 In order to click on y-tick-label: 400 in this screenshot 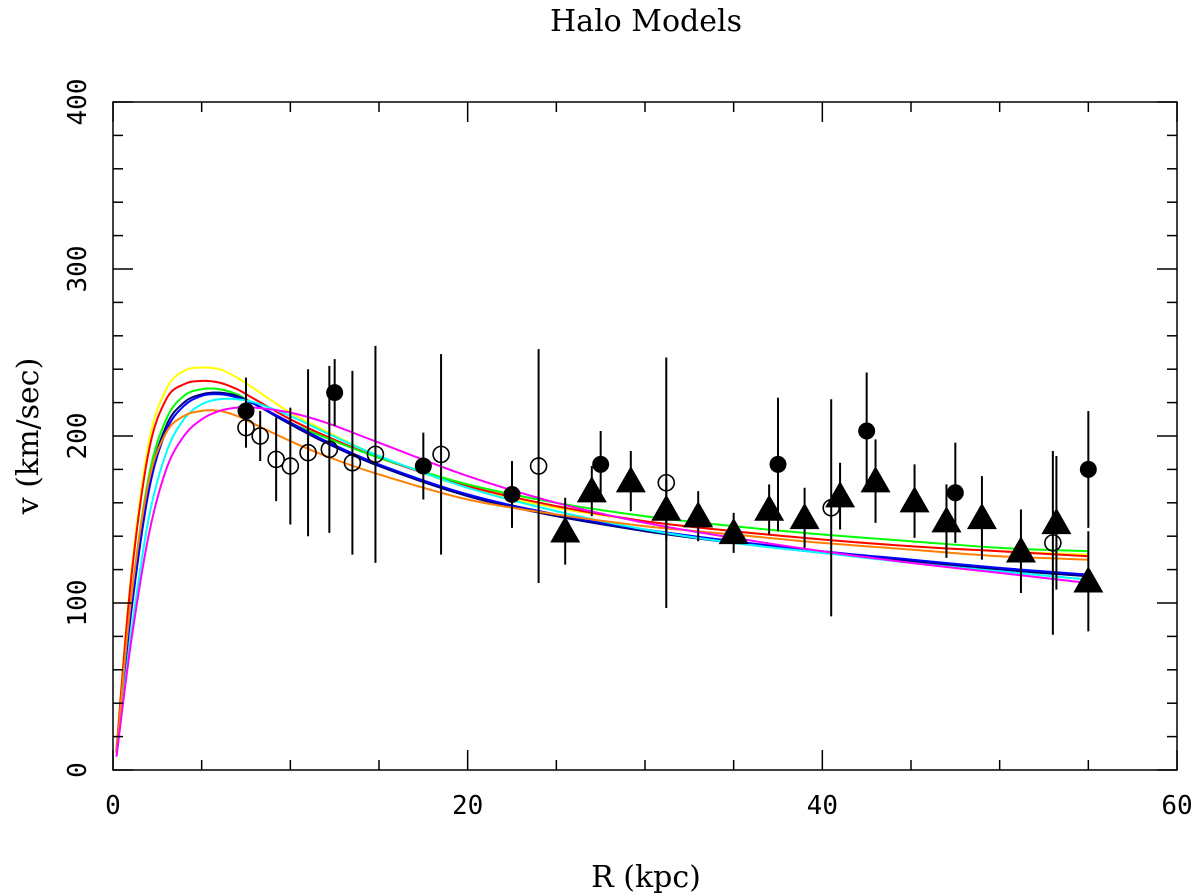, I will do `click(78, 102)`.